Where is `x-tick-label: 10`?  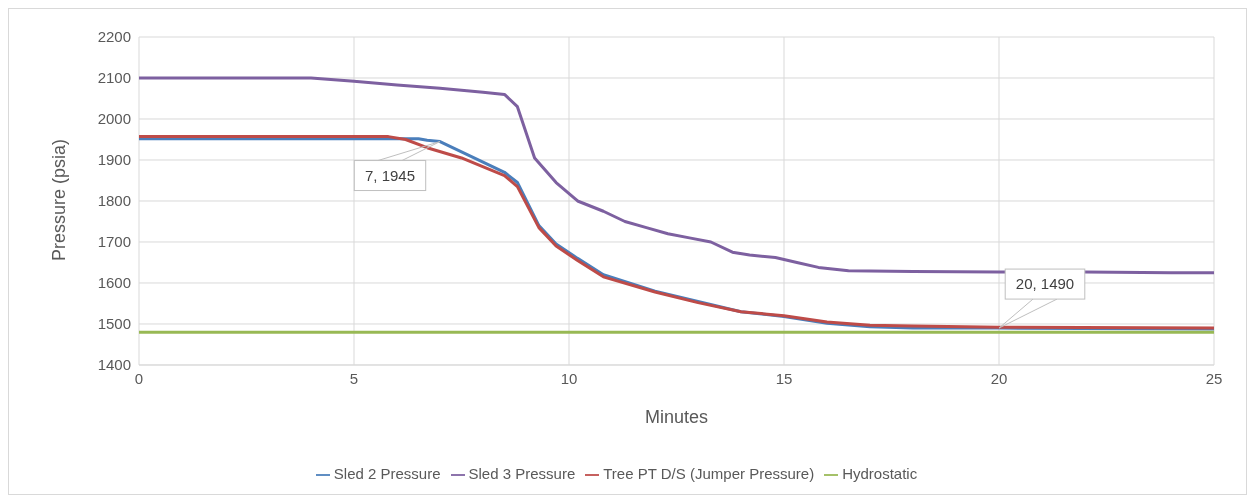 x-tick-label: 10 is located at coordinates (569, 378).